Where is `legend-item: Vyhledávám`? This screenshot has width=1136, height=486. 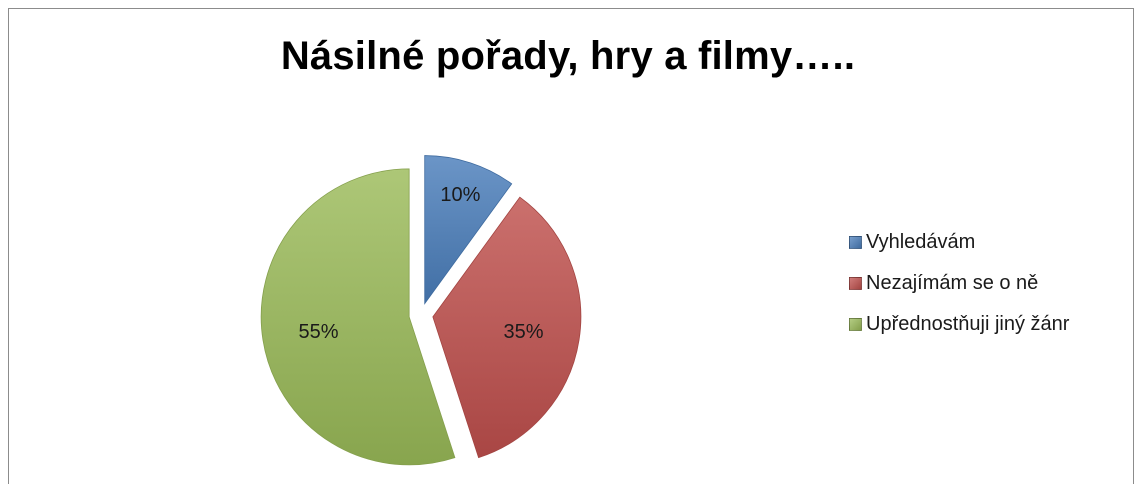 legend-item: Vyhledávám is located at coordinates (959, 242).